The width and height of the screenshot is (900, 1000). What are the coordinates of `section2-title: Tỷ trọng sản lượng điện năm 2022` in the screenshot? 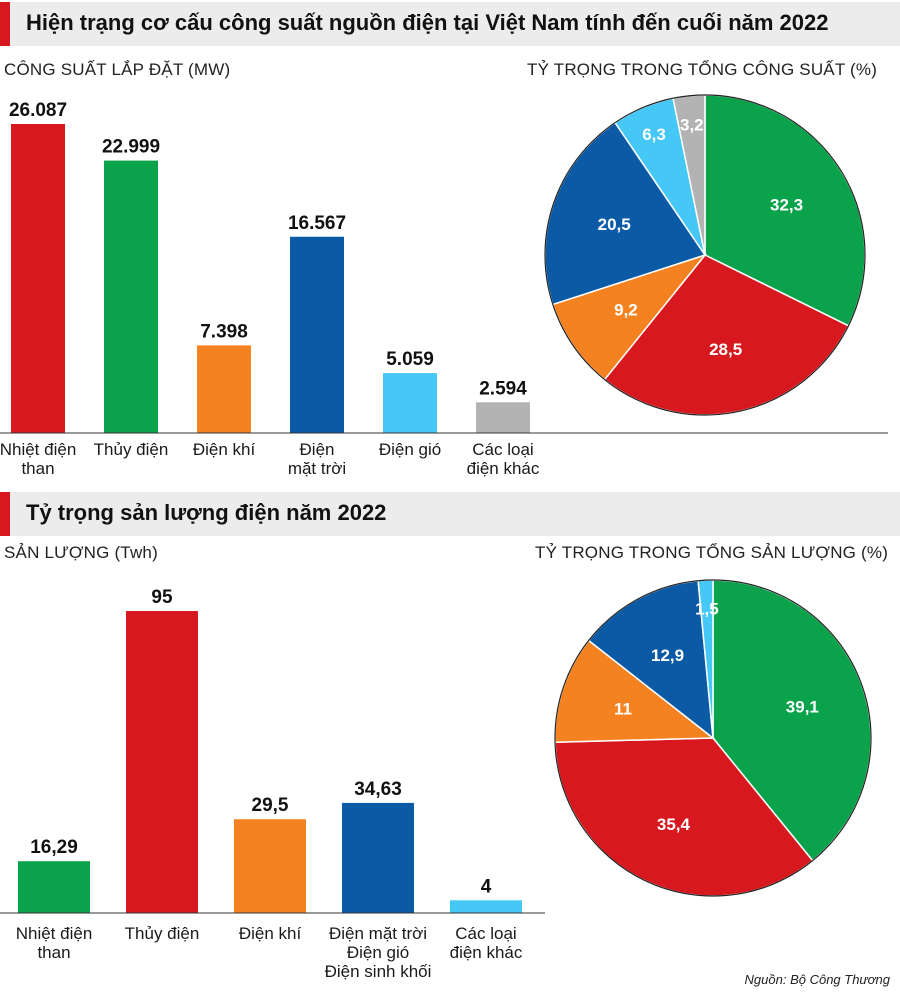 It's located at (206, 512).